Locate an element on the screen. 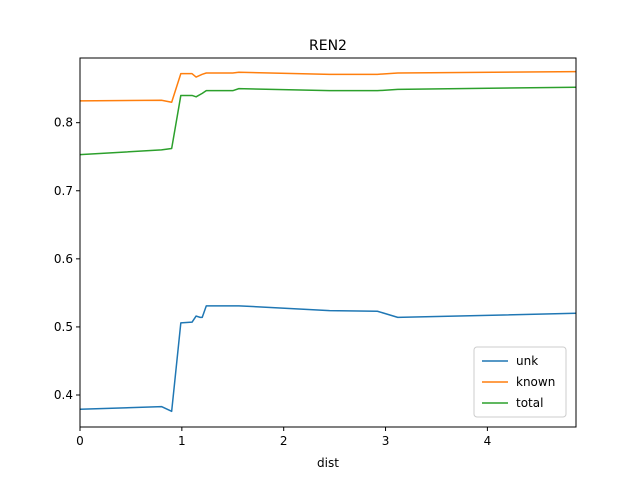  y-axis: 0.4 0.5 0.6 0.7 0.8 is located at coordinates (67, 259).